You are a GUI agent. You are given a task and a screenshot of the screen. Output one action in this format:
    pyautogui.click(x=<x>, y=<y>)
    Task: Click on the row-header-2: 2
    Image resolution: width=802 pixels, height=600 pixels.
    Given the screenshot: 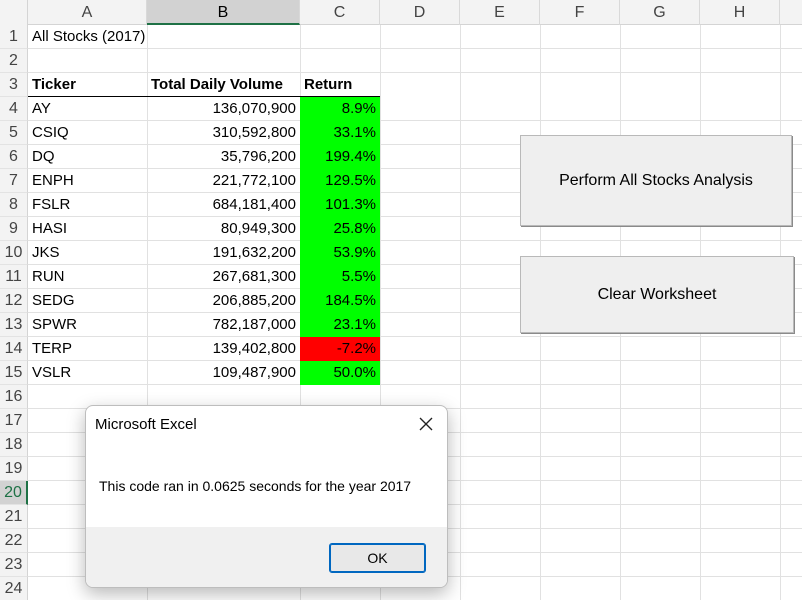 What is the action you would take?
    pyautogui.click(x=14, y=61)
    